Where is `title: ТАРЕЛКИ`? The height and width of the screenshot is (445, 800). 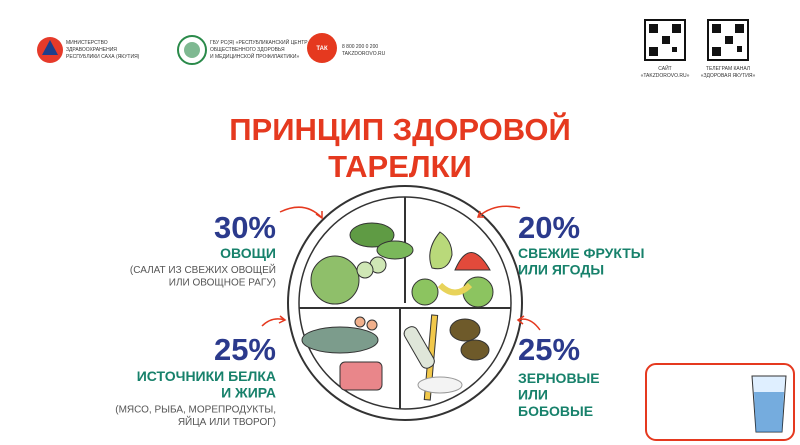
title: ТАРЕЛКИ is located at coordinates (400, 166).